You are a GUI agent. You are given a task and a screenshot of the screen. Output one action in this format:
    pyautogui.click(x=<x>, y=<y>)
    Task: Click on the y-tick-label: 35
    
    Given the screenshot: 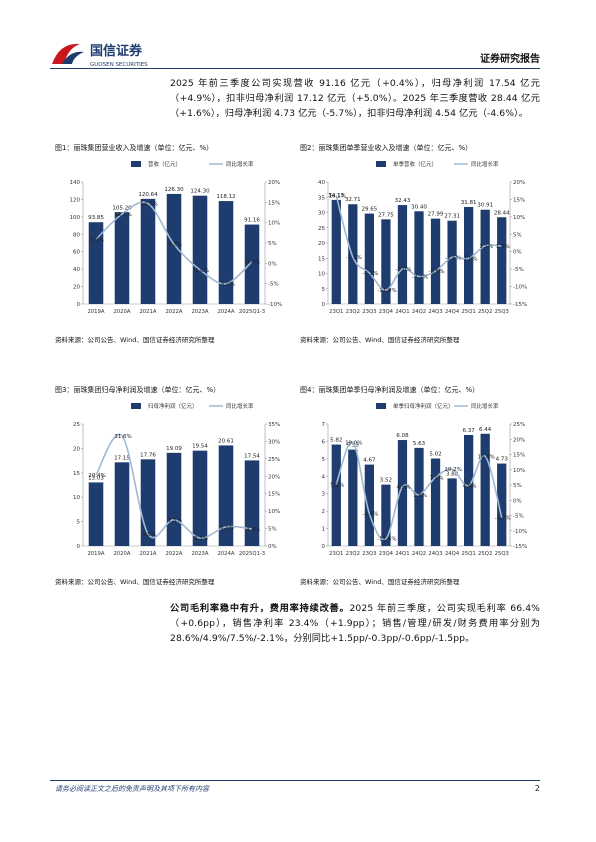 What is the action you would take?
    pyautogui.click(x=321, y=198)
    